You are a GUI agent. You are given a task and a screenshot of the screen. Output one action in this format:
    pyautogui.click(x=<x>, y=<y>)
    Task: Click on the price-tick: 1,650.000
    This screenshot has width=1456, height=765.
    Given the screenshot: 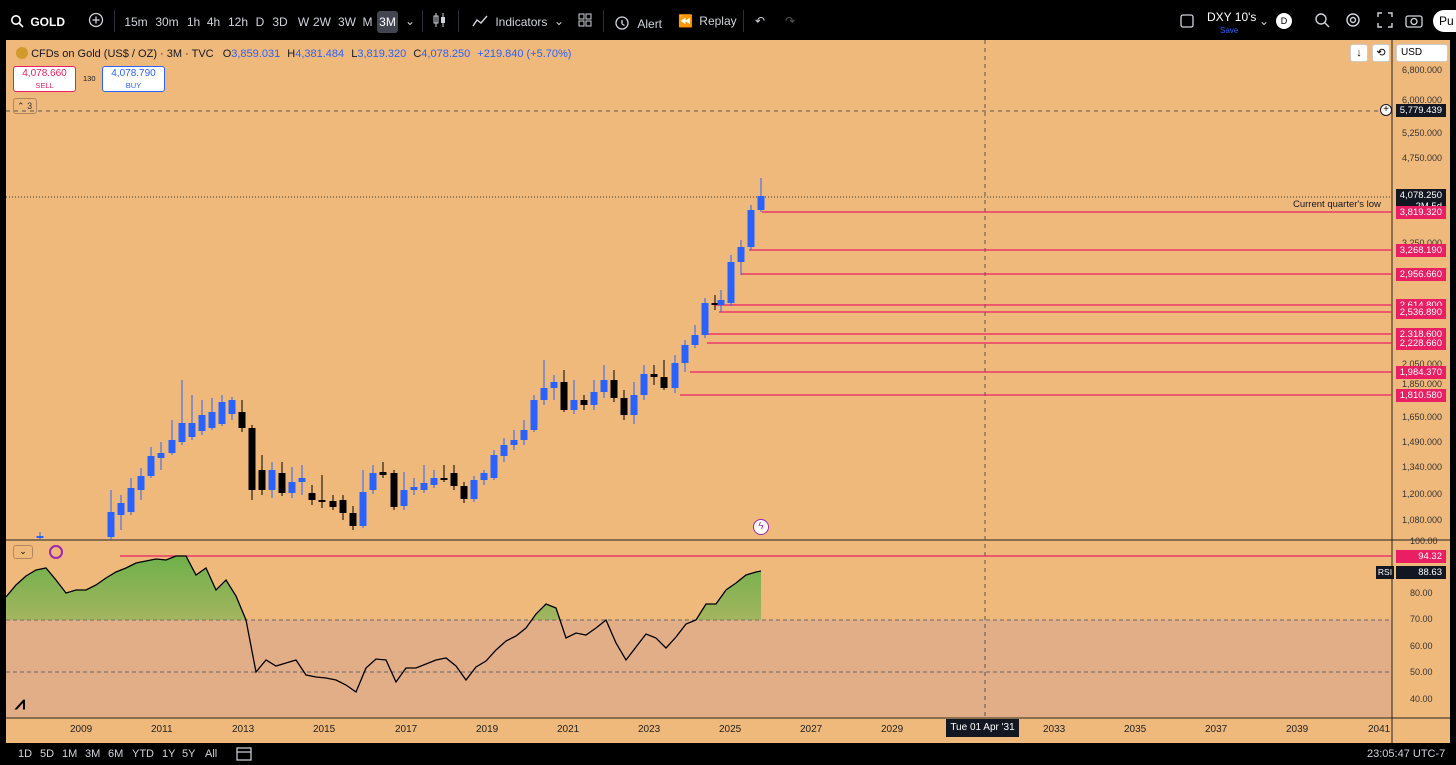 What is the action you would take?
    pyautogui.click(x=1422, y=417)
    